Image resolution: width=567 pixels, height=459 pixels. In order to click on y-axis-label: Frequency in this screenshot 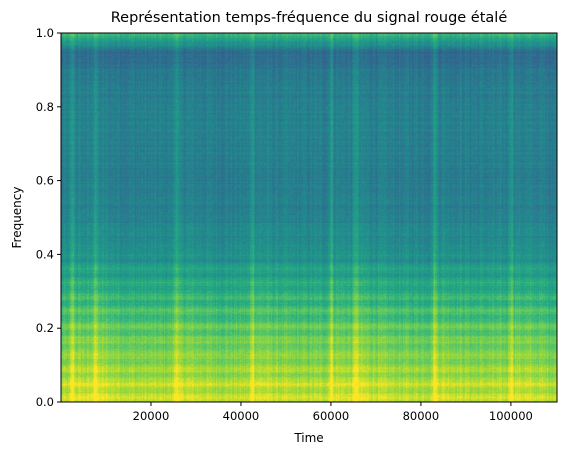, I will do `click(17, 218)`.